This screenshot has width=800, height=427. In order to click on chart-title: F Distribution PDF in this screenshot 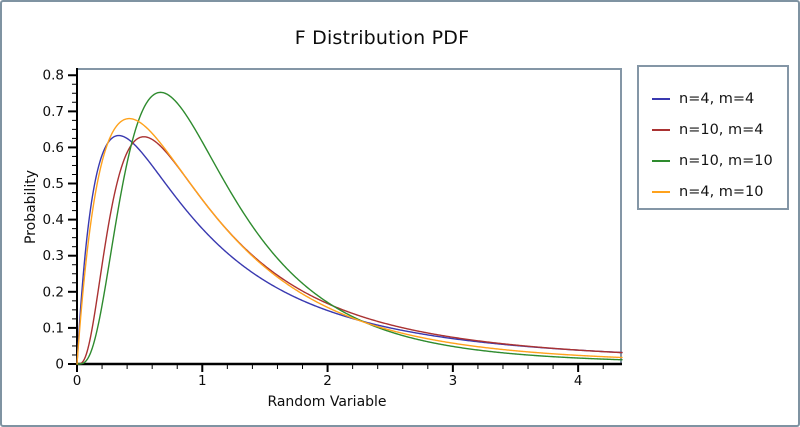, I will do `click(382, 38)`.